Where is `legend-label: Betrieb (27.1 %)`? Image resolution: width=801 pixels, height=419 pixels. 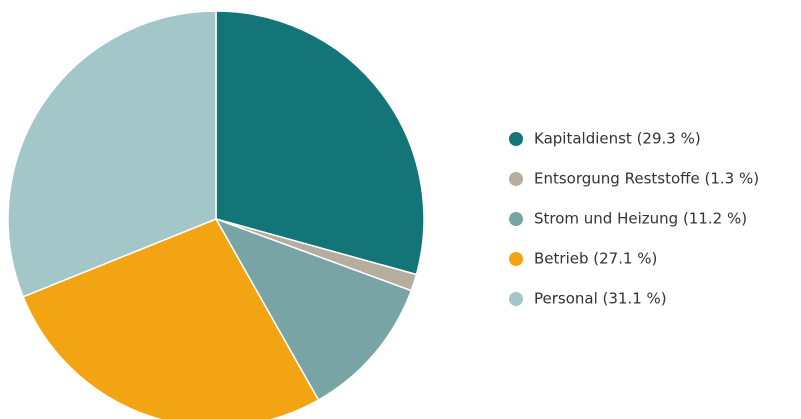
legend-label: Betrieb (27.1 %) is located at coordinates (595, 259).